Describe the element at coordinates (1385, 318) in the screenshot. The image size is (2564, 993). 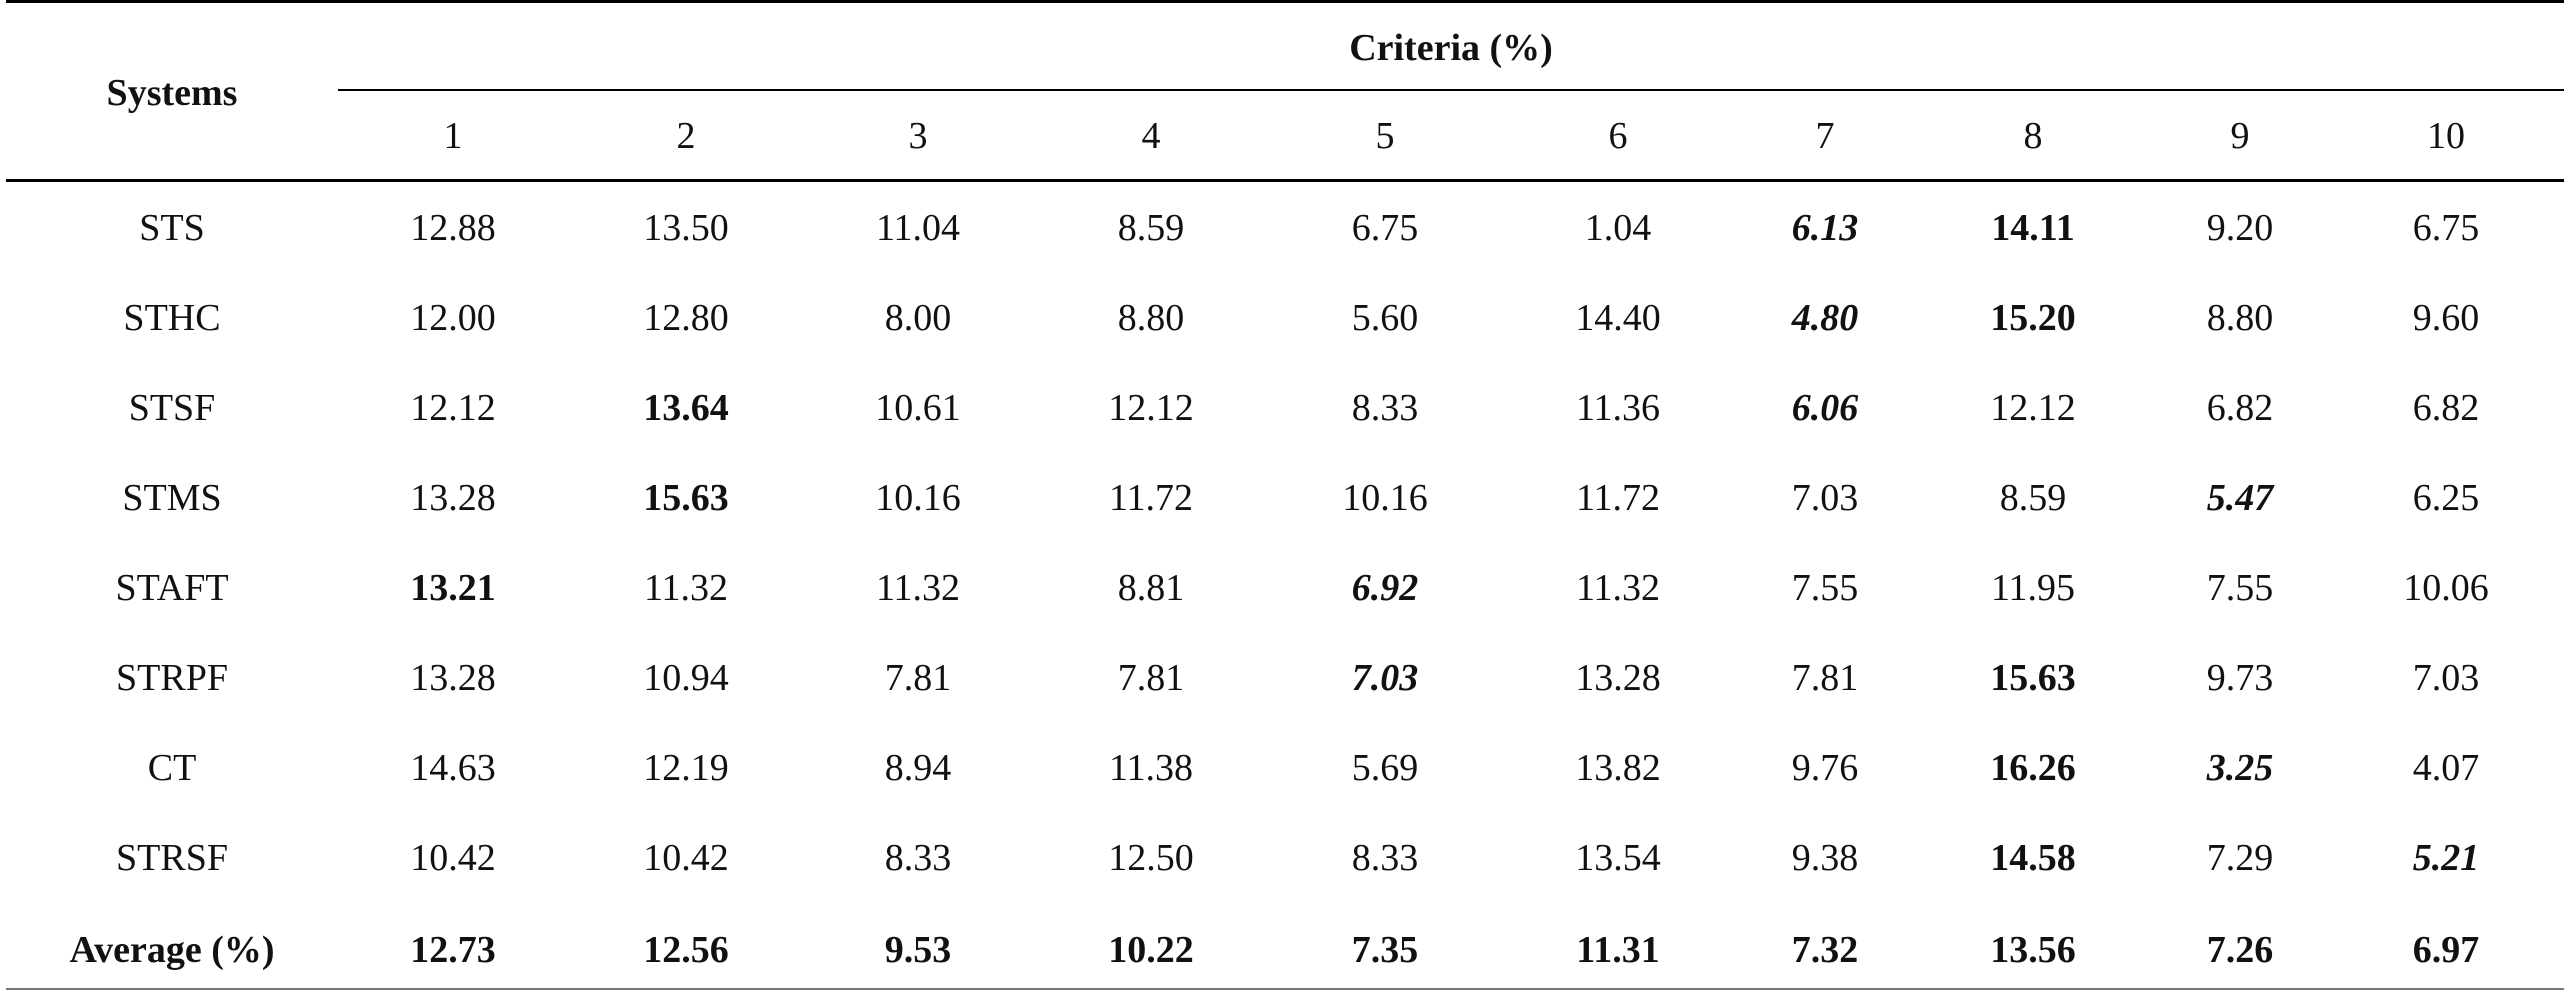
I see `table-cell: 5.60` at that location.